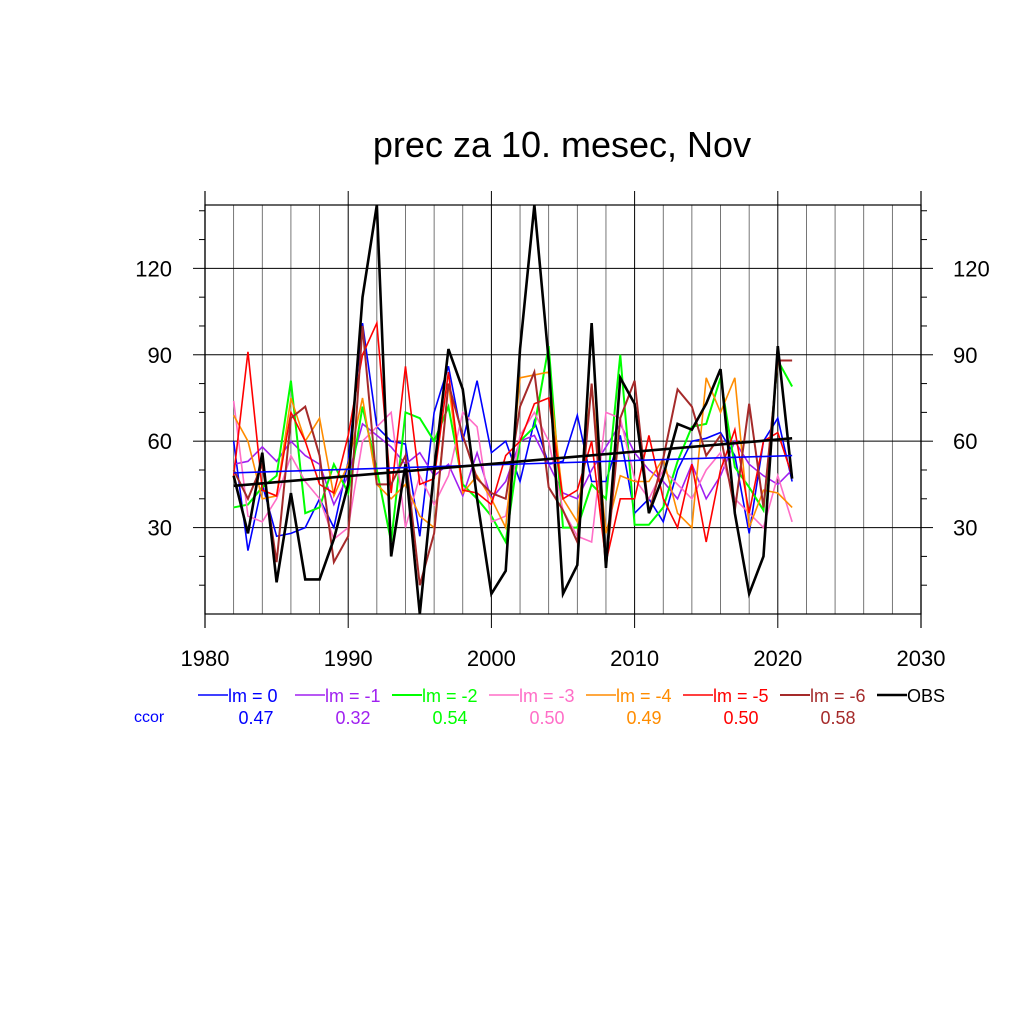  Describe the element at coordinates (352, 718) in the screenshot. I see `ccor-value: 0.32` at that location.